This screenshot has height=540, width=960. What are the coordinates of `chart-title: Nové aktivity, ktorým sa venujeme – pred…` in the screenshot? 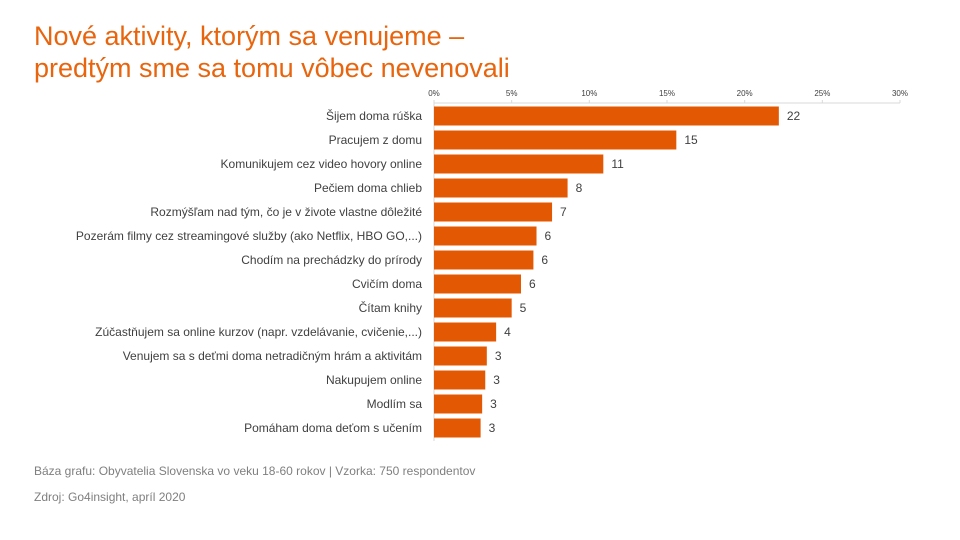 It's located at (384, 52).